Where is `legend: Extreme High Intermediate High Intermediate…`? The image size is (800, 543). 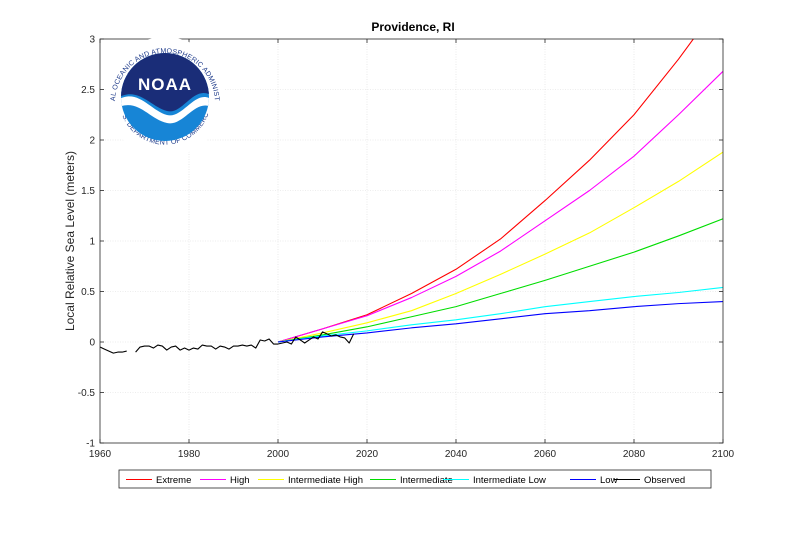
legend: Extreme High Intermediate High Intermediate… is located at coordinates (415, 479).